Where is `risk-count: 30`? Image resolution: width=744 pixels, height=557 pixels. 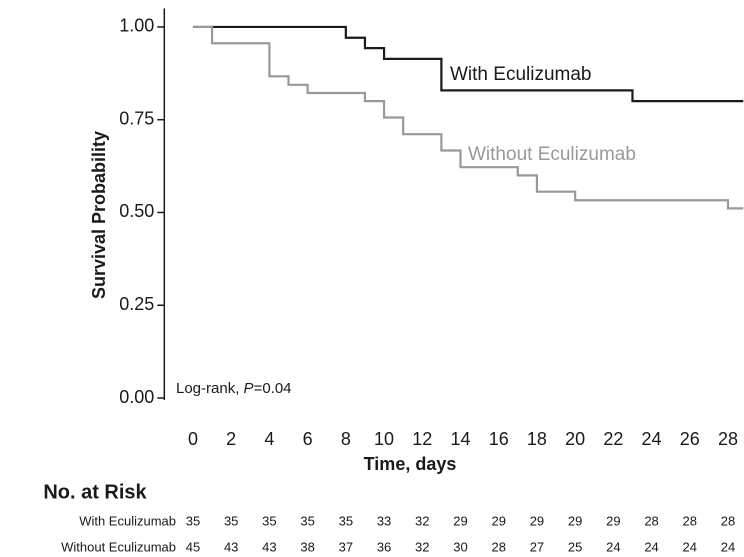
risk-count: 30 is located at coordinates (460, 546).